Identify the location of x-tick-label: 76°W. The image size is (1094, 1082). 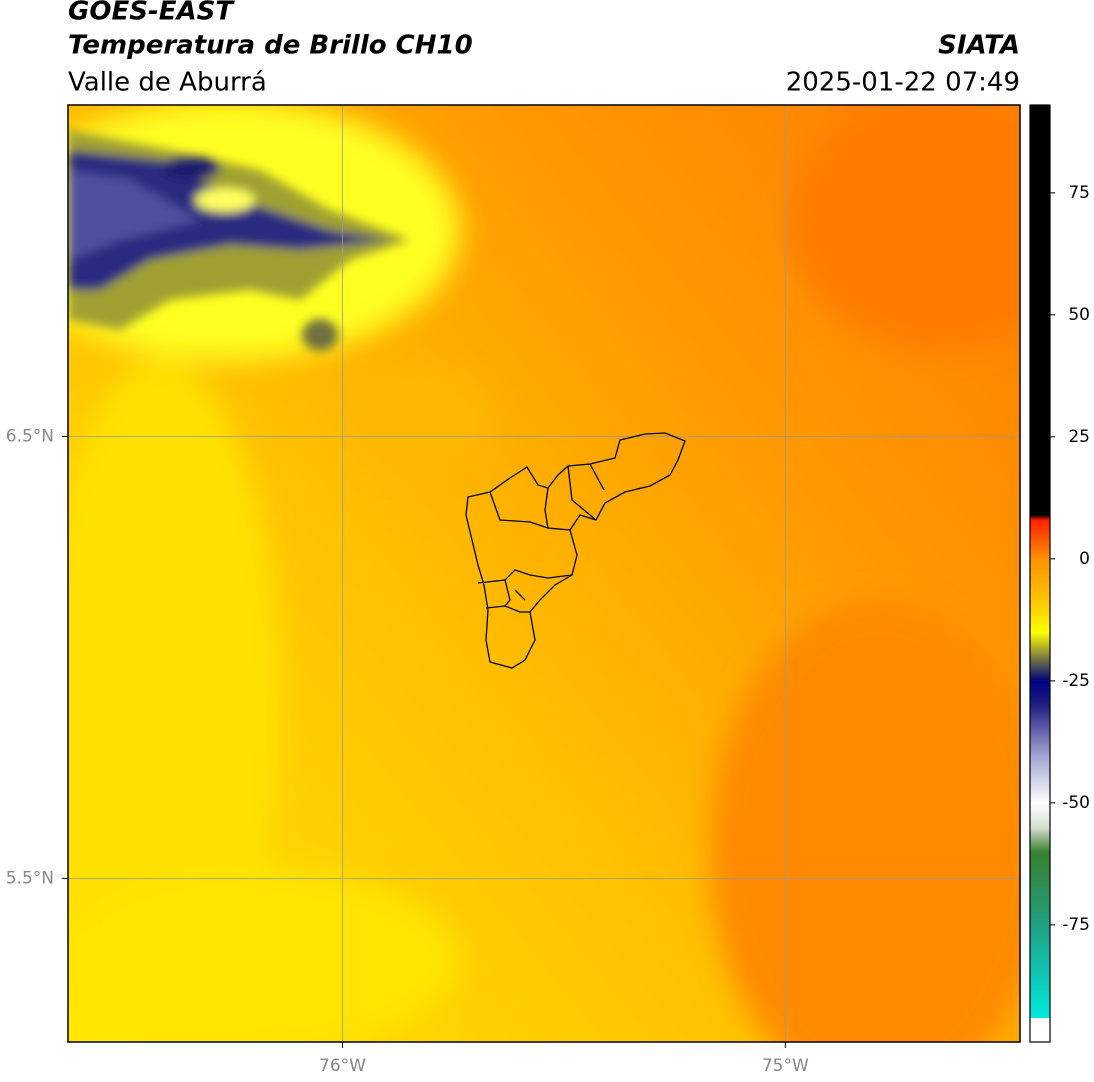
(342, 1066).